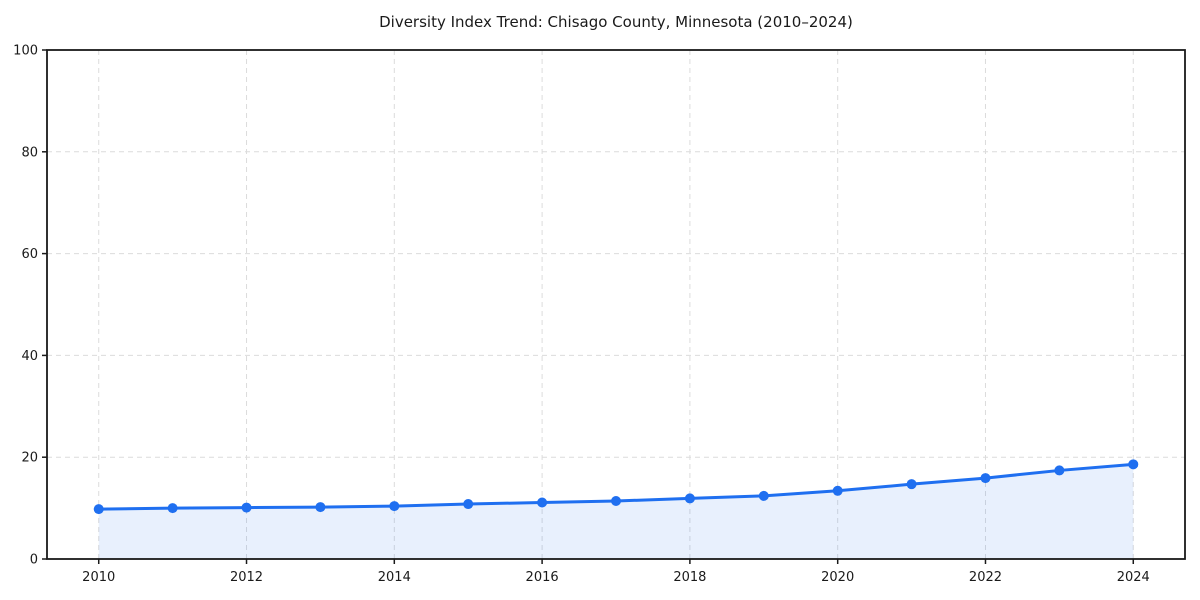 This screenshot has width=1200, height=600. What do you see at coordinates (29, 356) in the screenshot?
I see `y-tick-label-40: 40` at bounding box center [29, 356].